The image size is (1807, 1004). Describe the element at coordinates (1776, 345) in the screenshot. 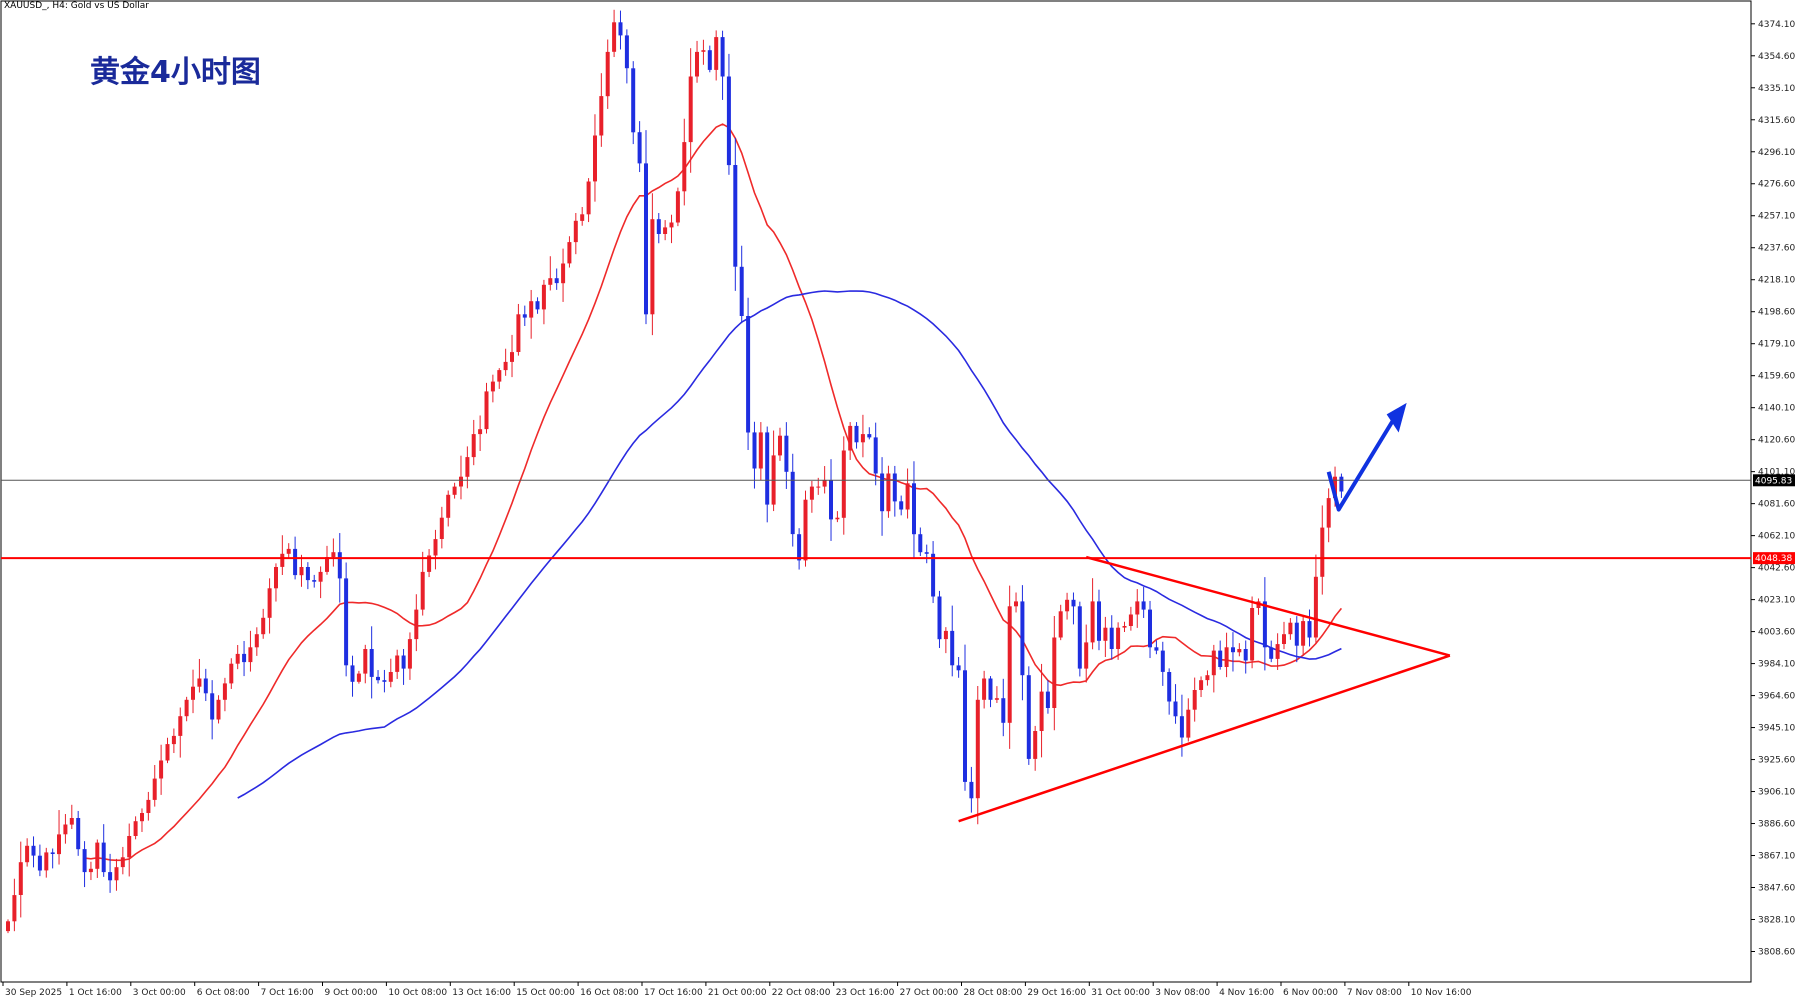

I see `y-tick-label: 4179.10` at that location.